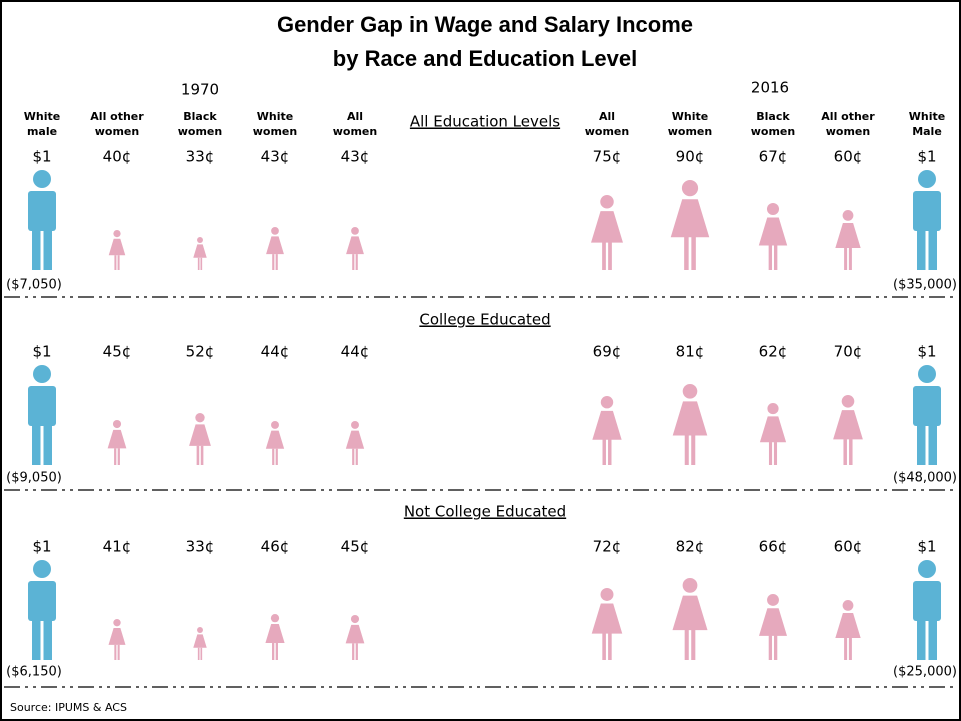 The height and width of the screenshot is (721, 961). I want to click on value-label: 41¢, so click(117, 547).